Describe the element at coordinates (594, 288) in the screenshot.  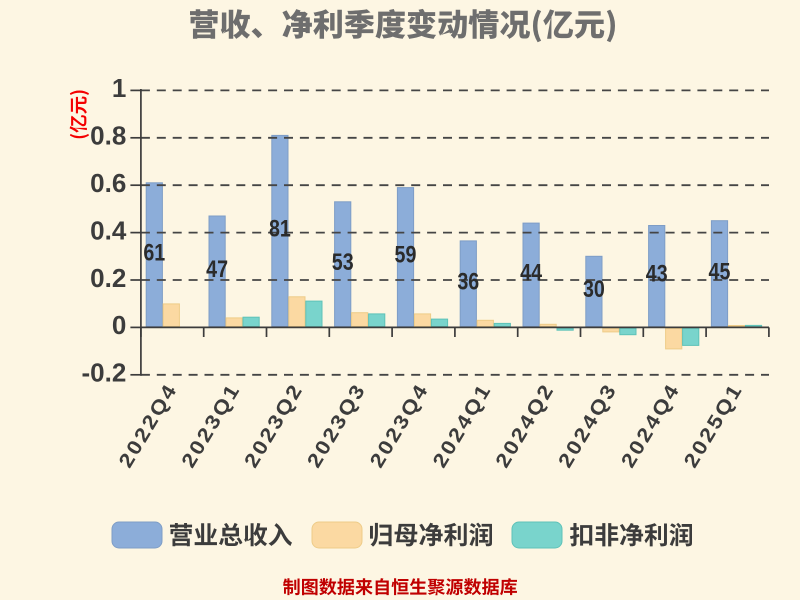
I see `svg-text: 30` at that location.